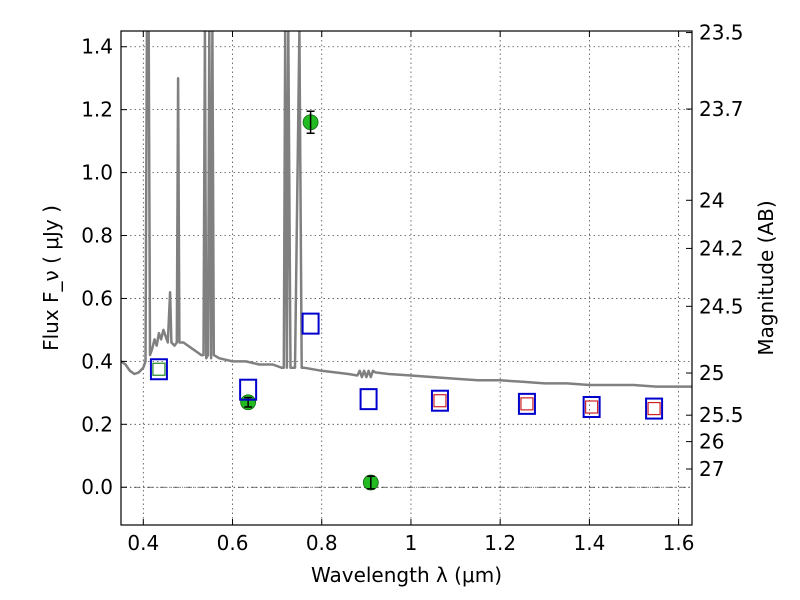  Describe the element at coordinates (711, 469) in the screenshot. I see `right-tick-label: 27` at that location.